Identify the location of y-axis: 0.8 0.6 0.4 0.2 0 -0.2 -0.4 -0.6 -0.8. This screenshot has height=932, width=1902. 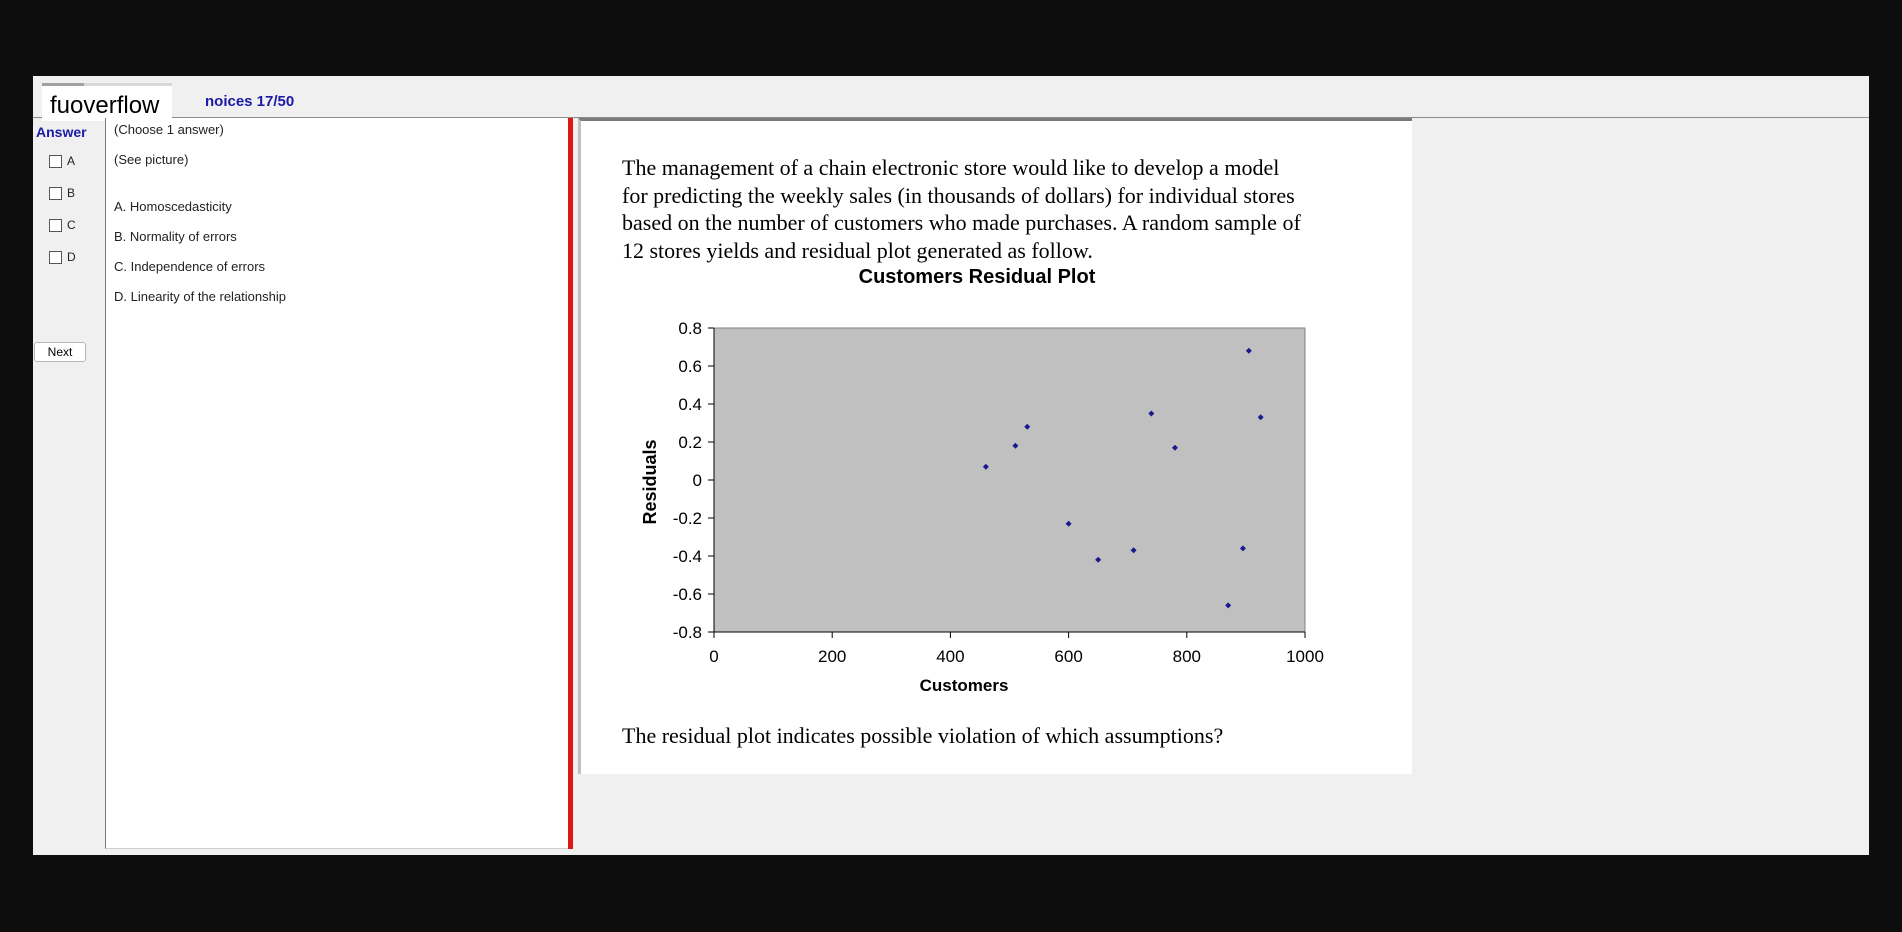
(694, 480).